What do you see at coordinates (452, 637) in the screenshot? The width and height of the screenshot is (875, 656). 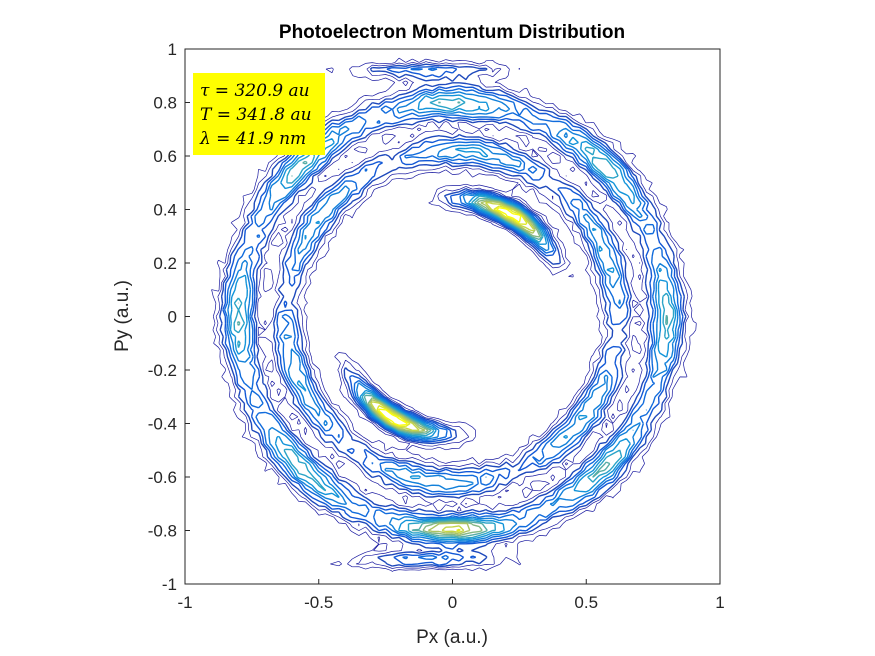 I see `x-axis-label: Px (a.u.)` at bounding box center [452, 637].